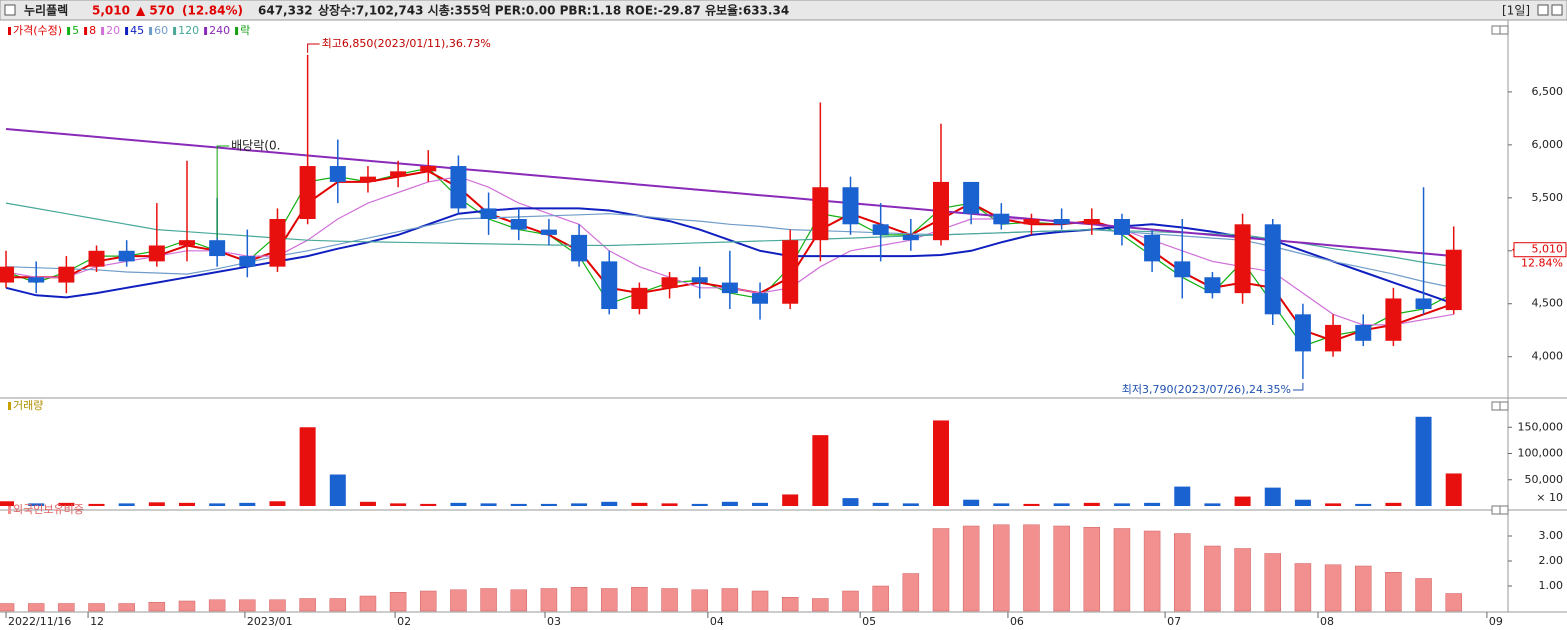 This screenshot has height=630, width=1567. What do you see at coordinates (10, 10) in the screenshot?
I see `checkbox` at bounding box center [10, 10].